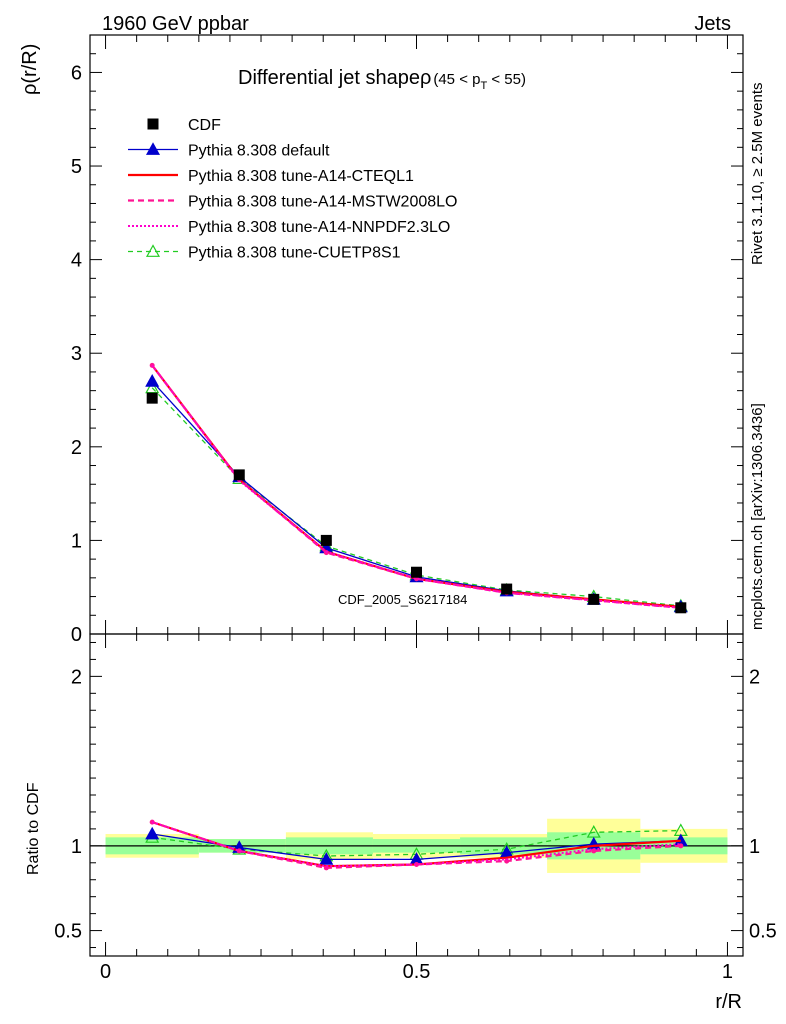 The width and height of the screenshot is (786, 1024). I want to click on legend-entry: Pythia 8.308 tune-A14-NNPDF2.3LO, so click(289, 227).